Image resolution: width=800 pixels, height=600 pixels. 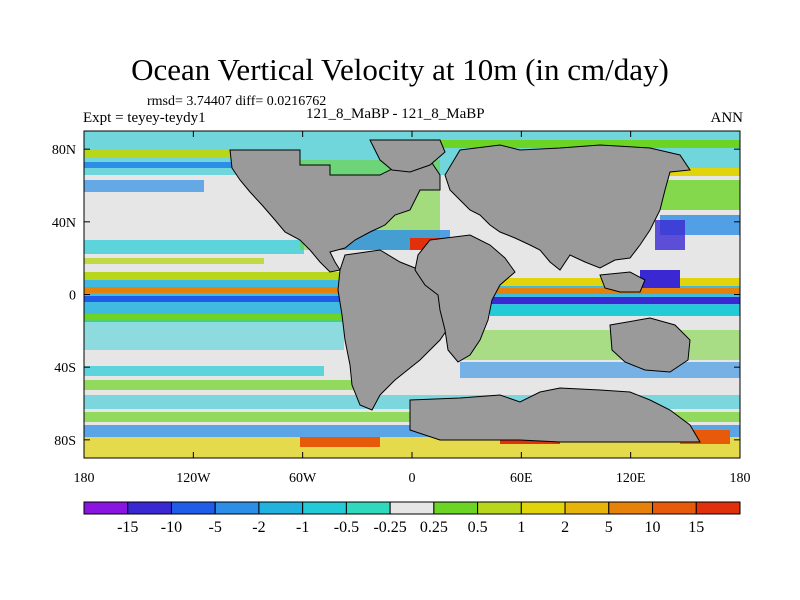 What do you see at coordinates (653, 527) in the screenshot?
I see `colorbar-label: 10` at bounding box center [653, 527].